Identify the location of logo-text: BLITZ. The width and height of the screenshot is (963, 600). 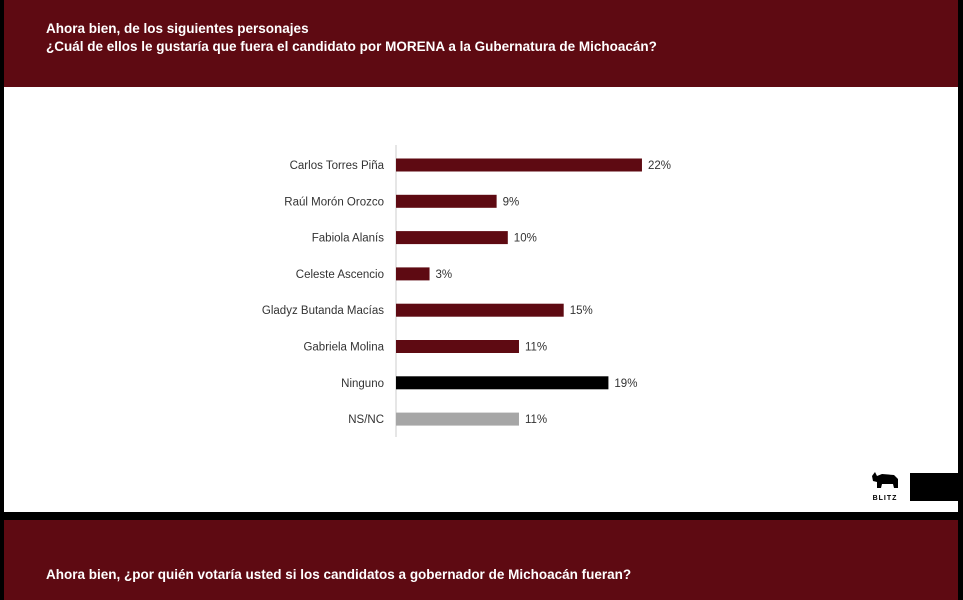
(885, 498).